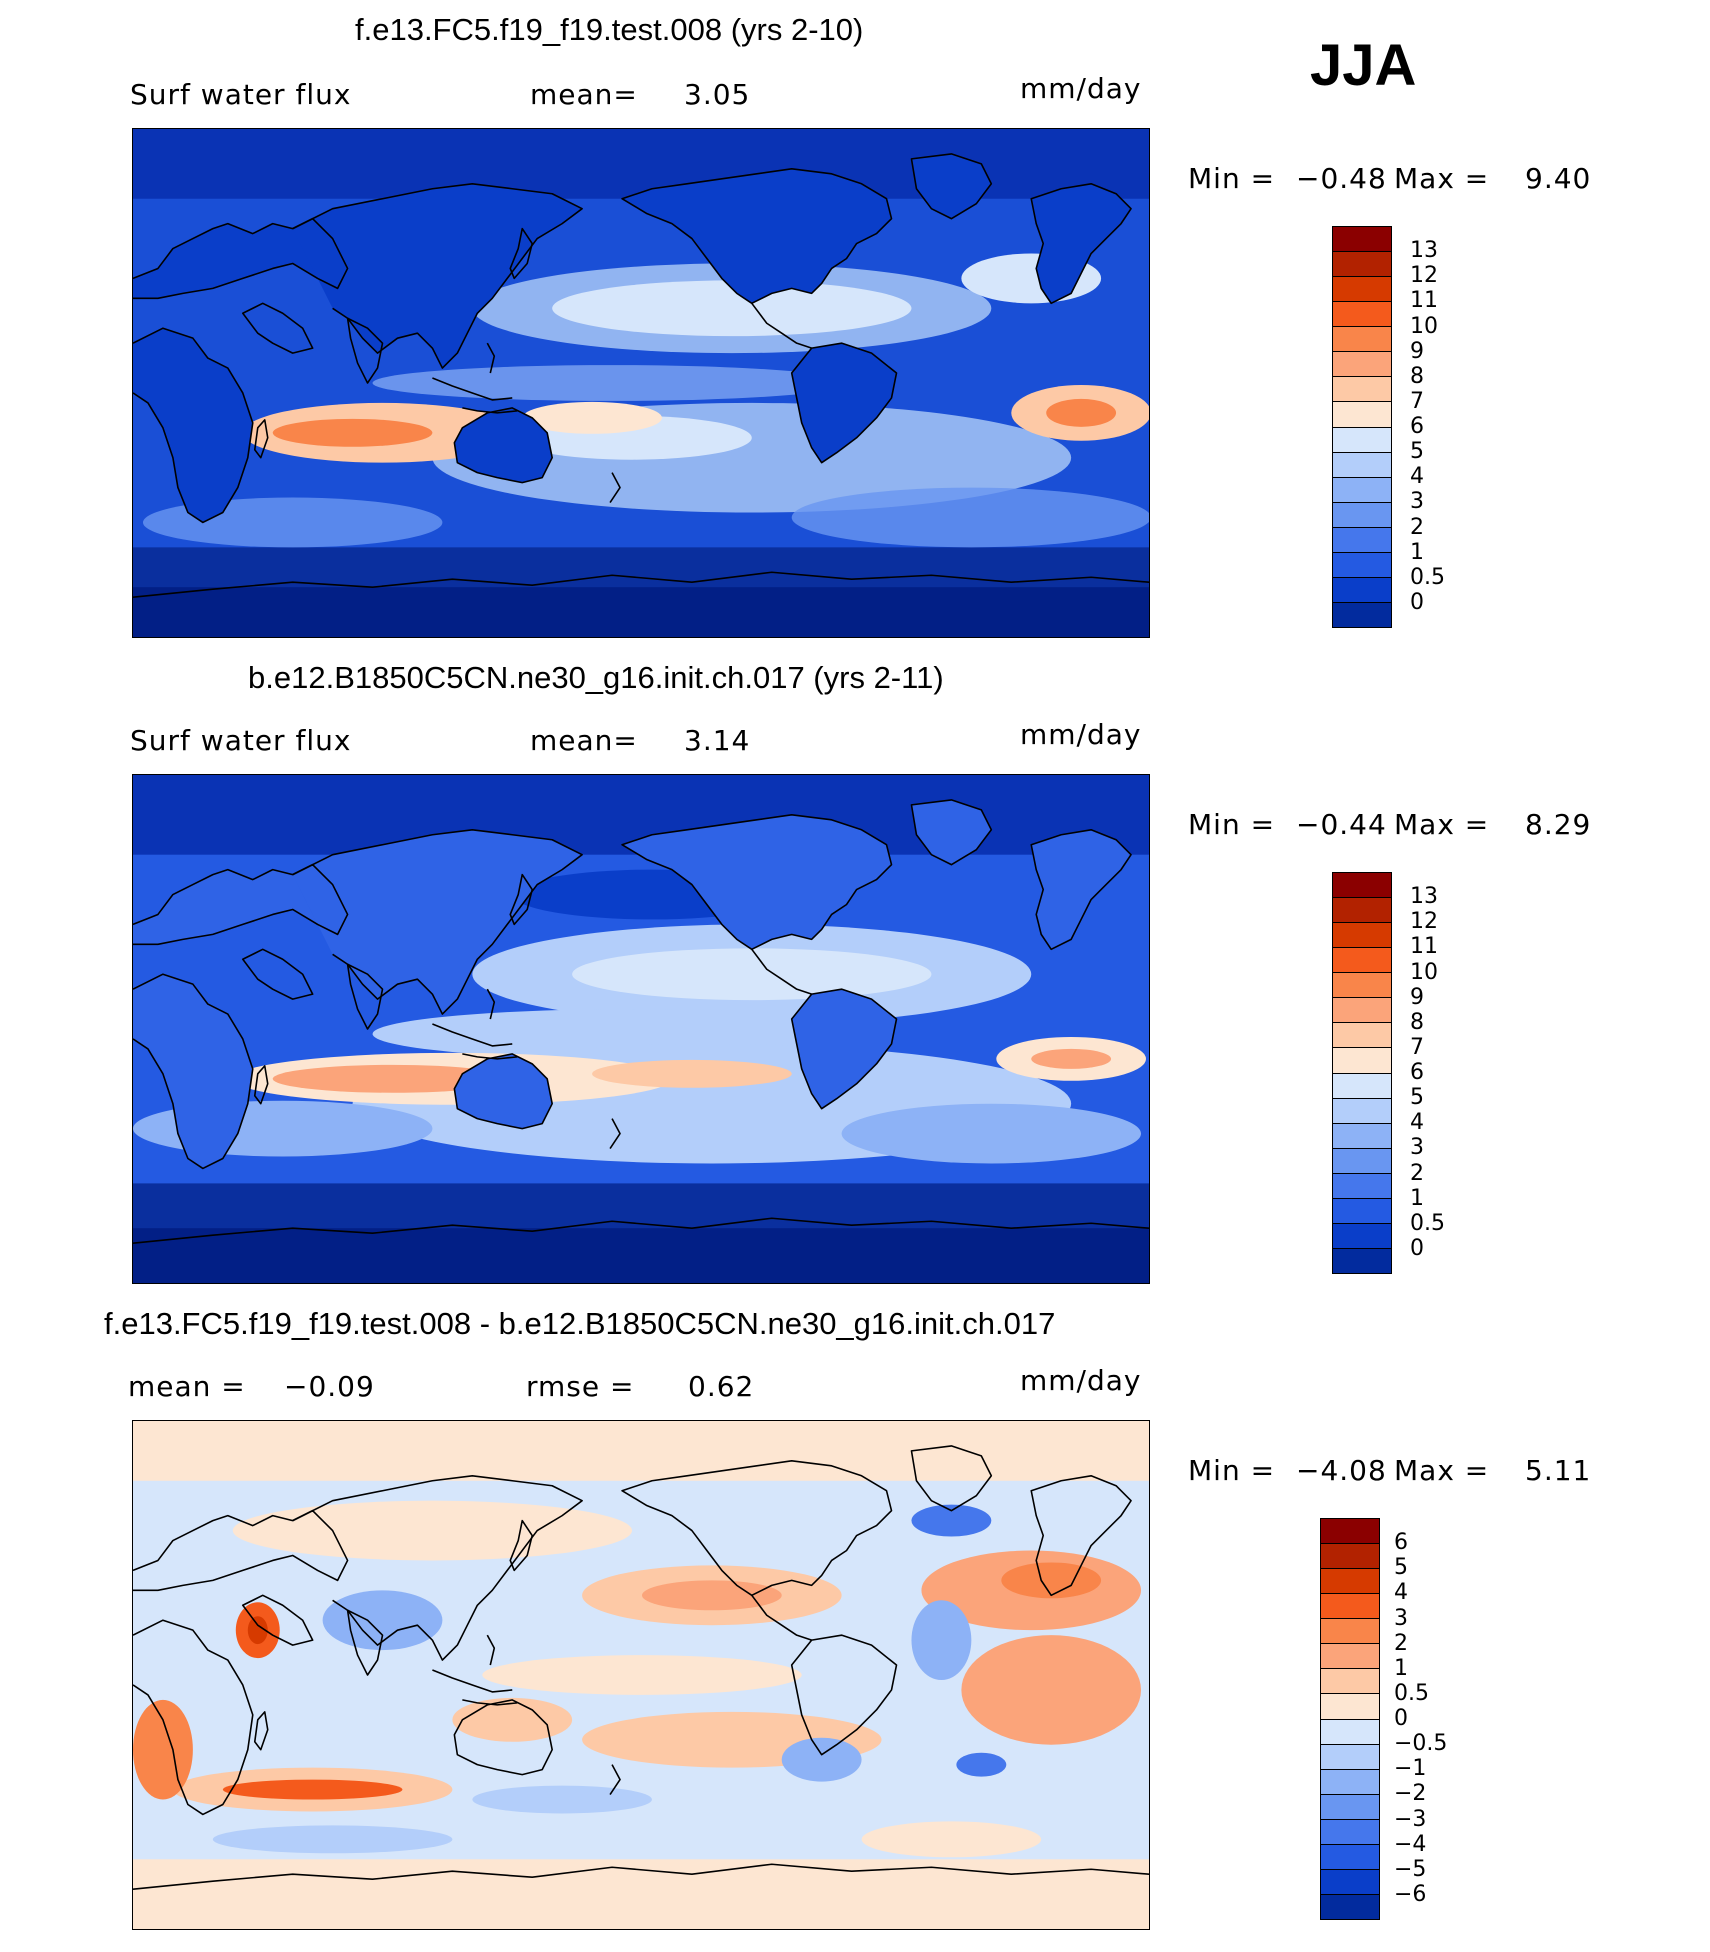  Describe the element at coordinates (584, 94) in the screenshot. I see `panel-1-mean-label: mean=` at that location.